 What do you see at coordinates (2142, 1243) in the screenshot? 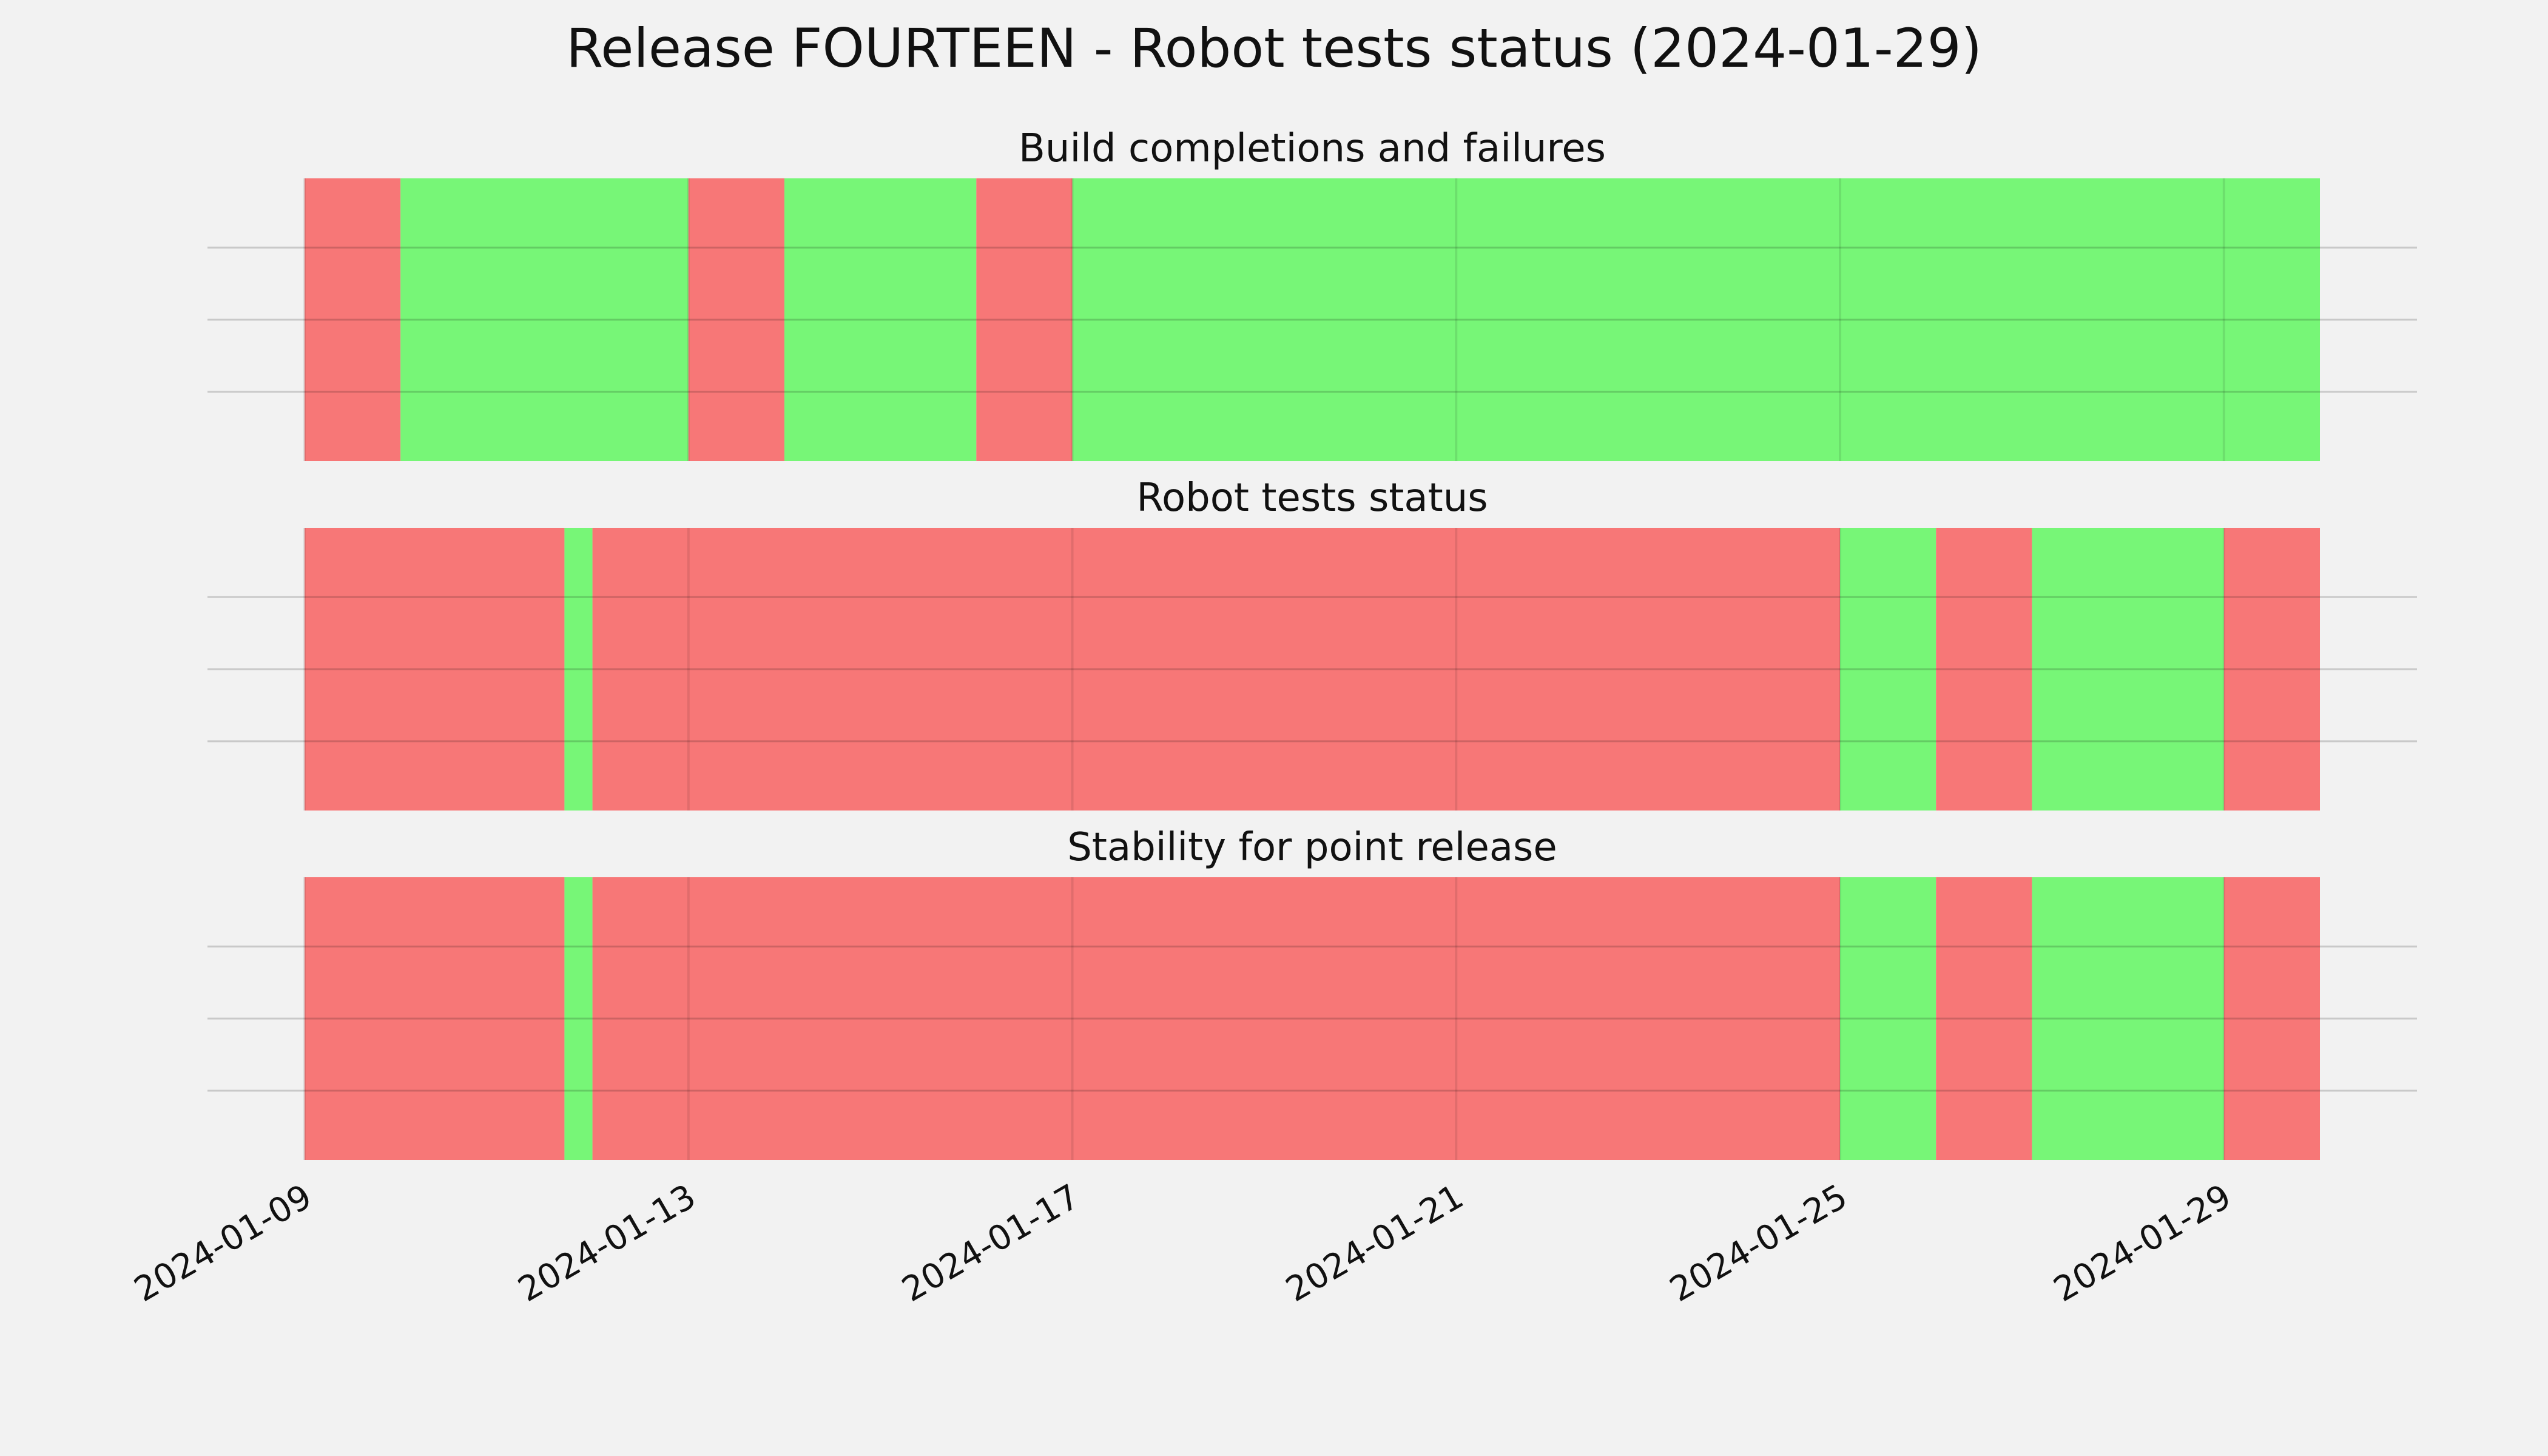
I see `x-tick-label: 2024-01-29` at bounding box center [2142, 1243].